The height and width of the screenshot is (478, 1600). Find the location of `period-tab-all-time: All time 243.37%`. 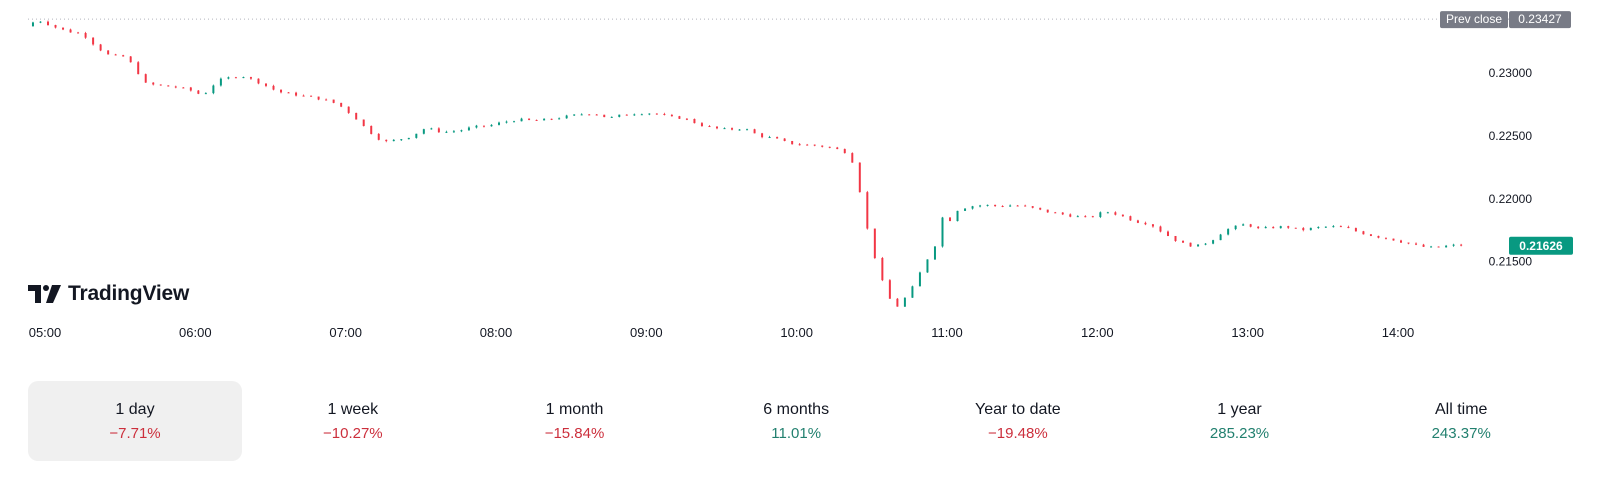

period-tab-all-time: All time 243.37% is located at coordinates (1461, 421).